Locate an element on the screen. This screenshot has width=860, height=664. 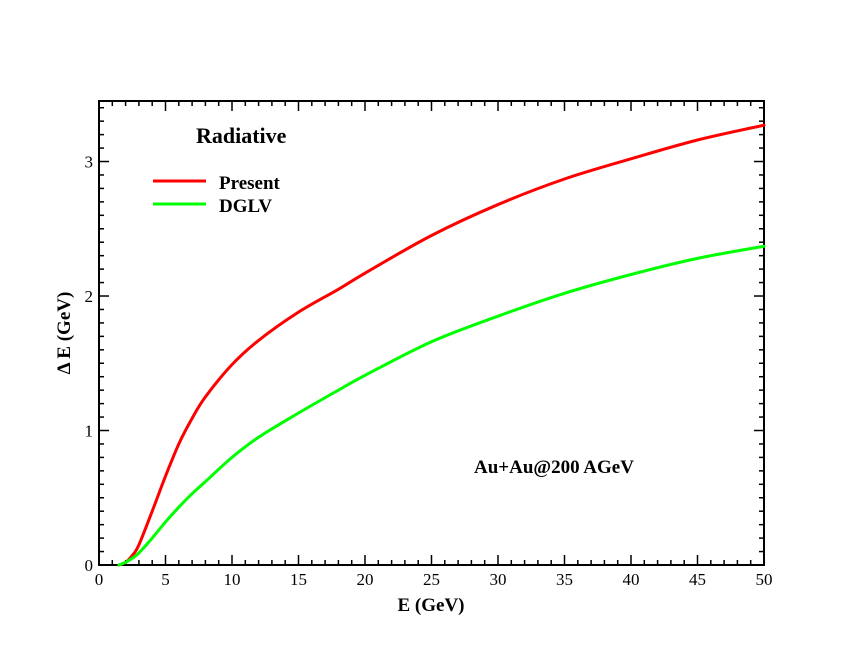
legend-label-dglv: DGLV is located at coordinates (245, 206).